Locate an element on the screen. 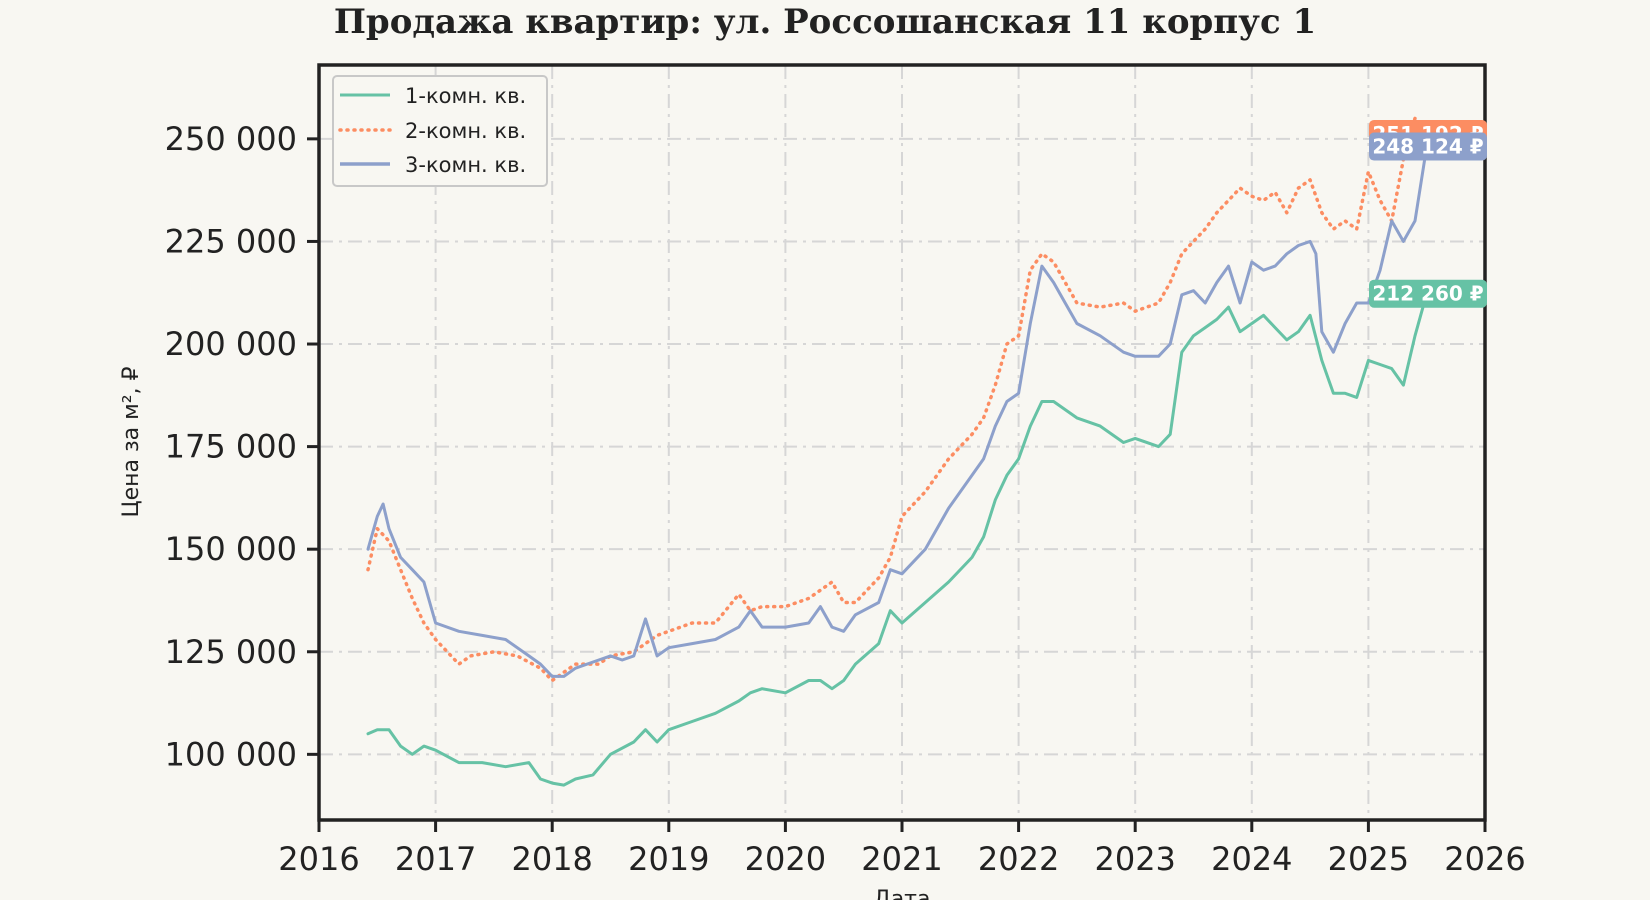  x-axis-label: Дата is located at coordinates (902, 893).